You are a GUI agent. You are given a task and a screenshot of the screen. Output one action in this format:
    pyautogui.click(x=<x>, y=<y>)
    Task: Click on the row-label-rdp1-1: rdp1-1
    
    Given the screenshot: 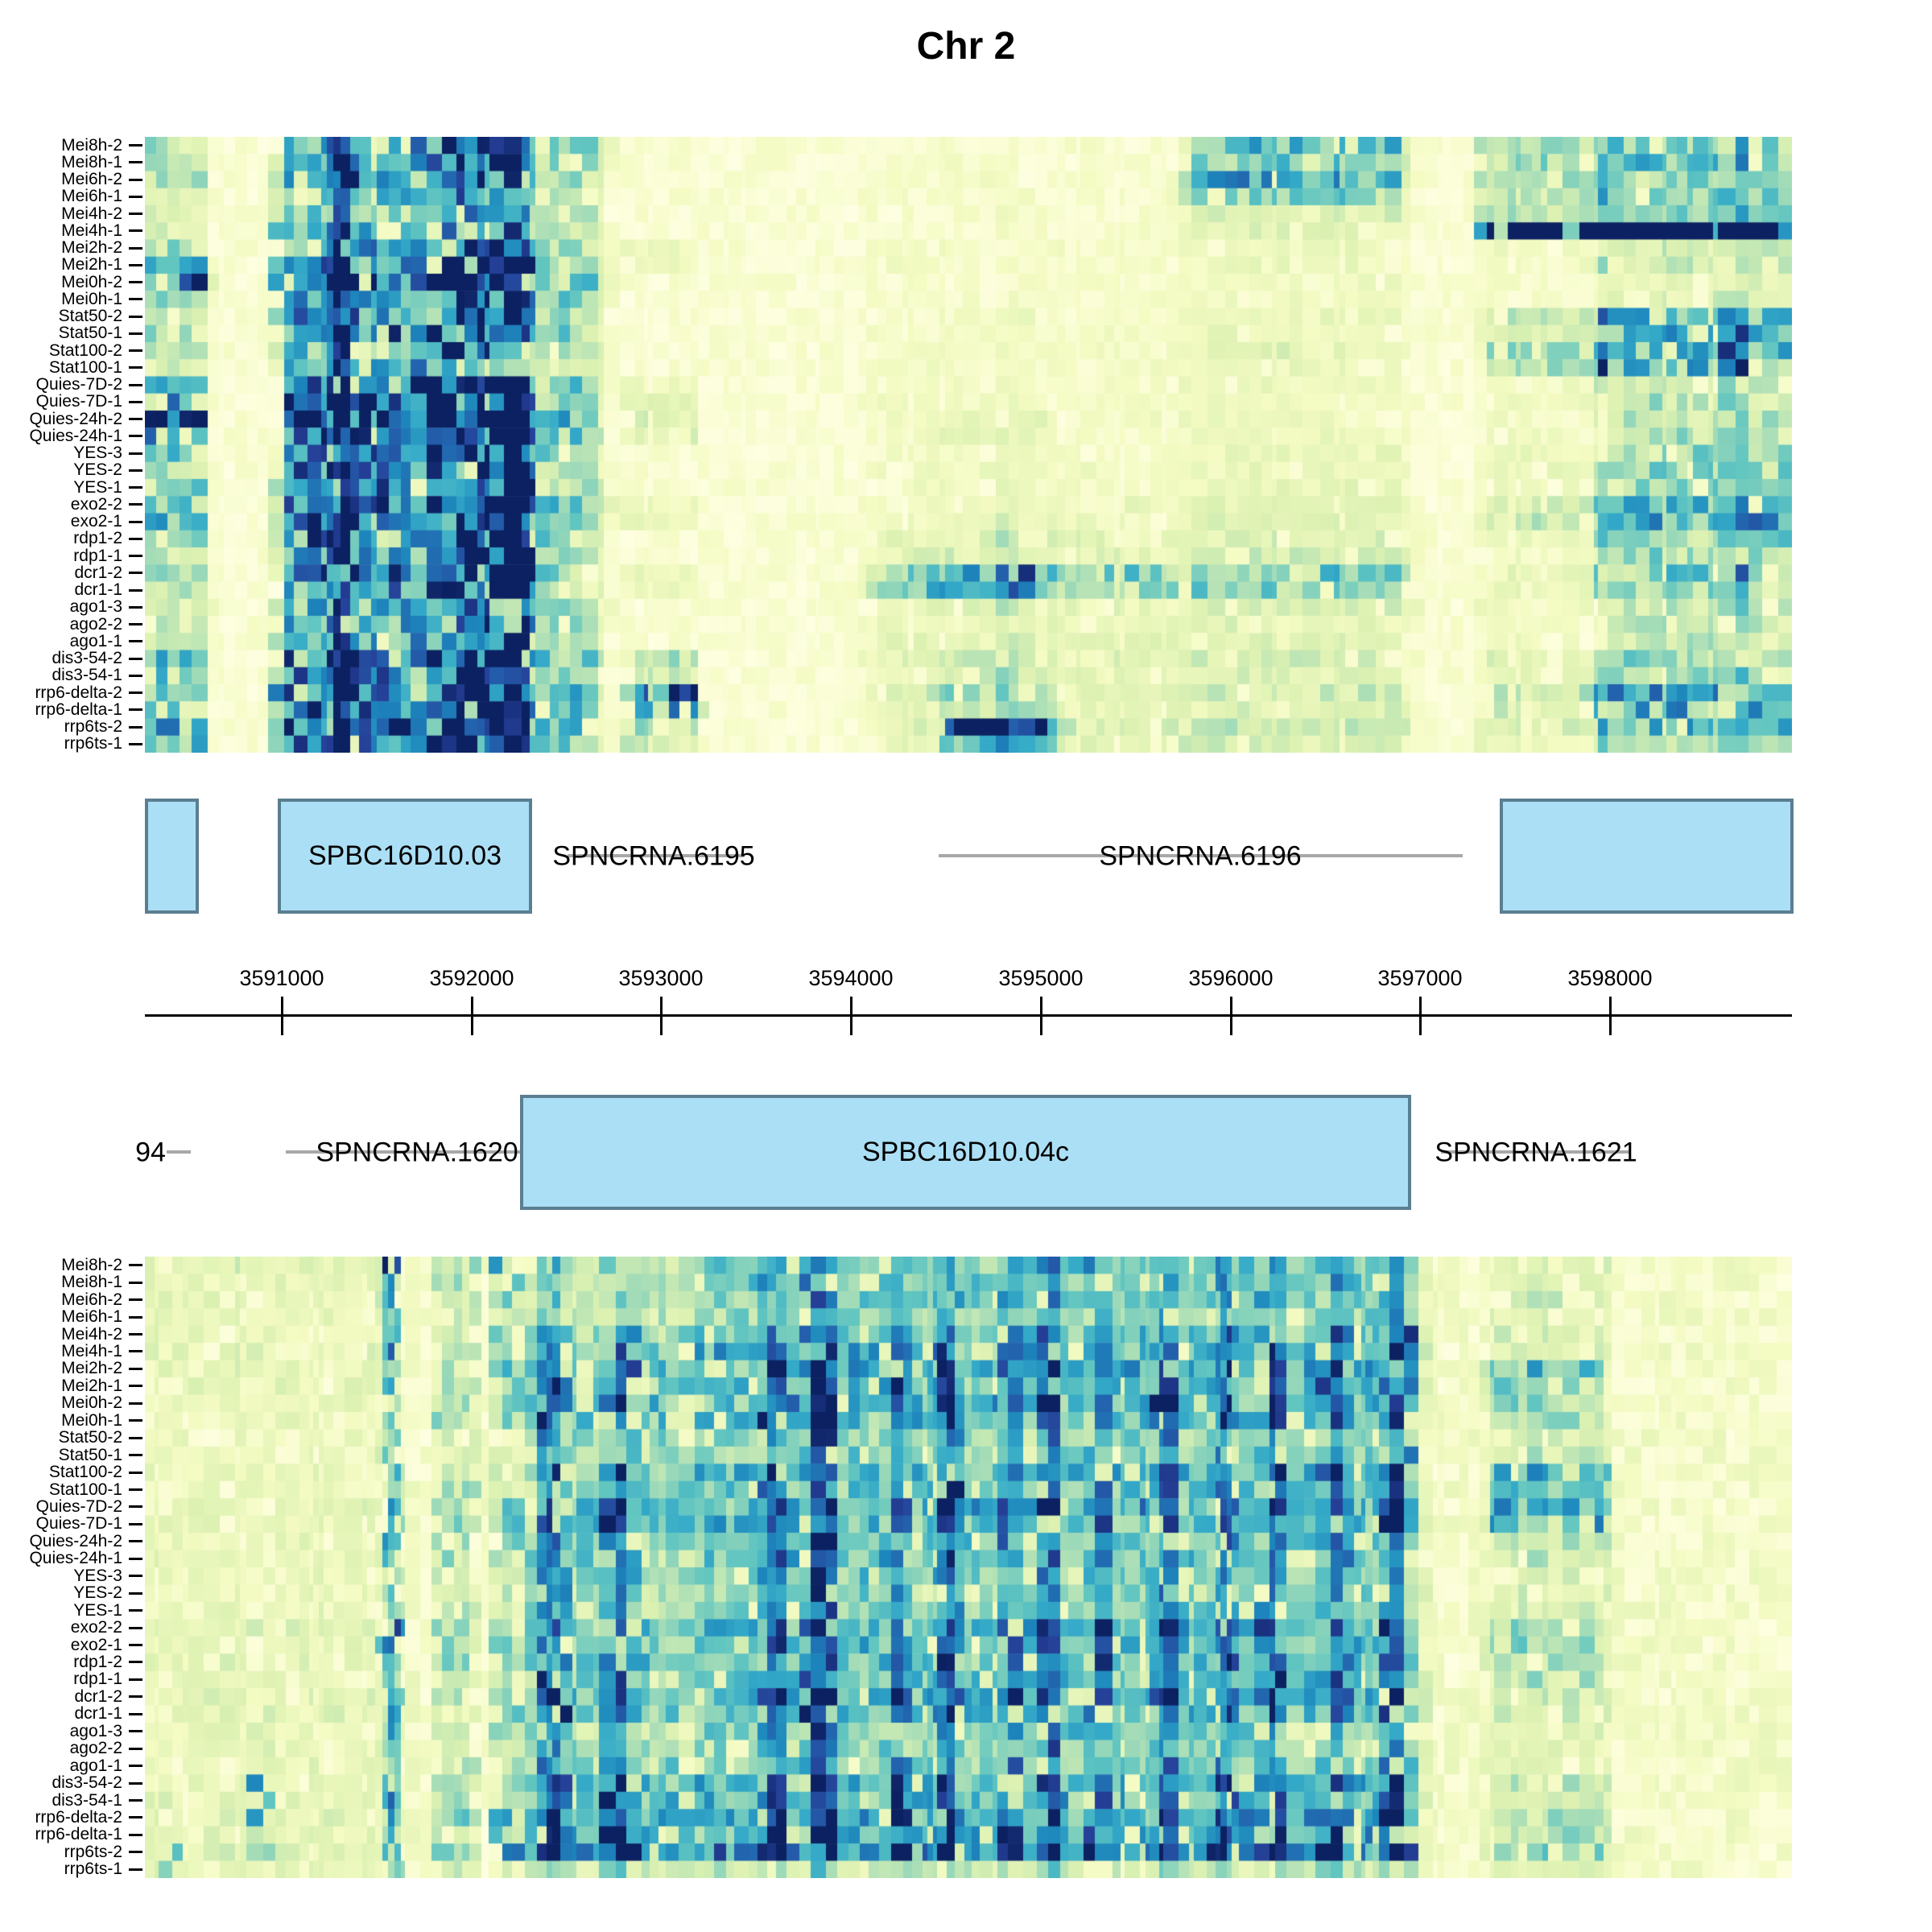 What is the action you would take?
    pyautogui.click(x=97, y=1680)
    